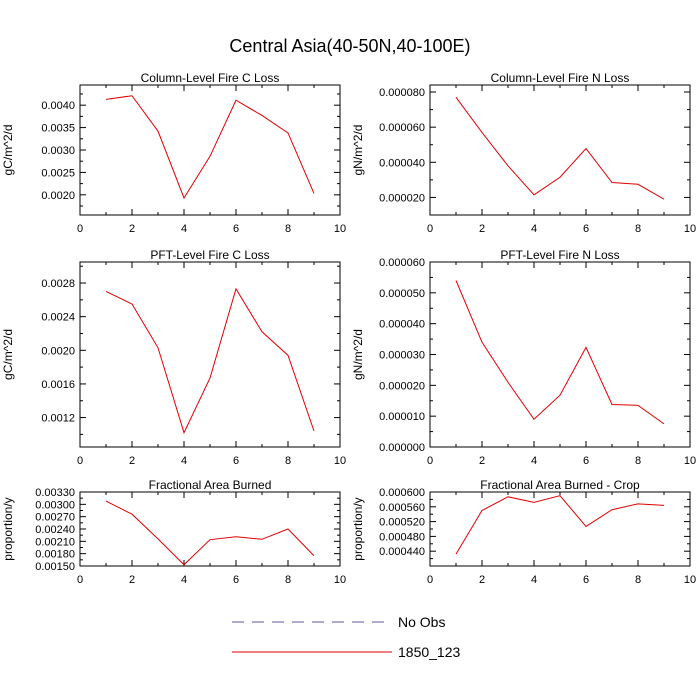  I want to click on panel-title: PFT-Level Fire C Loss, so click(209, 255).